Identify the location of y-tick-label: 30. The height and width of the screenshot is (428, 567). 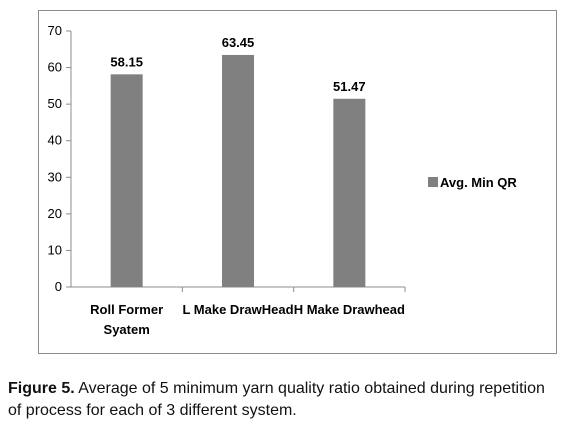
(55, 176).